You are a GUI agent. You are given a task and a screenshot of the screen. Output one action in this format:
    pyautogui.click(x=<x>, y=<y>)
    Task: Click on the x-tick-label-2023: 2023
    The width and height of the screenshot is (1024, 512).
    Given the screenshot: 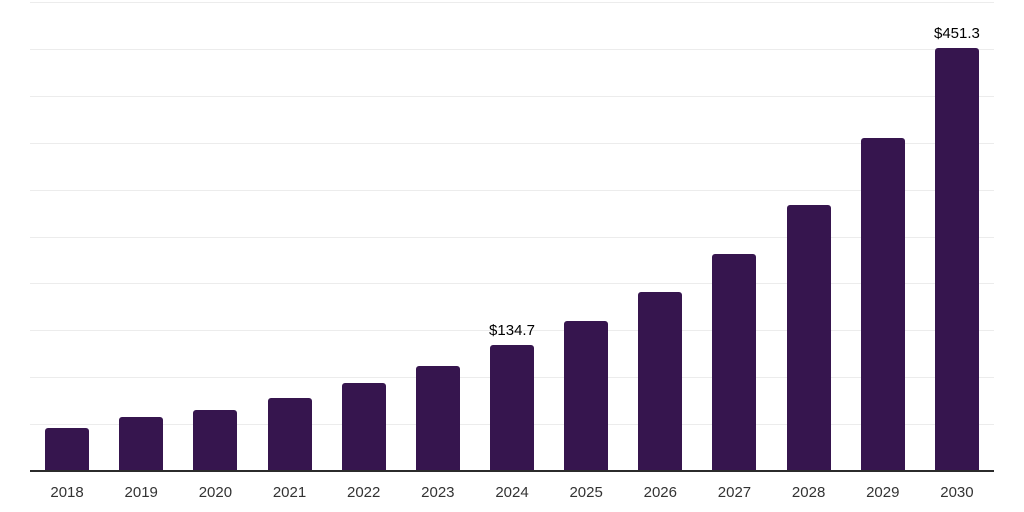 What is the action you would take?
    pyautogui.click(x=438, y=492)
    